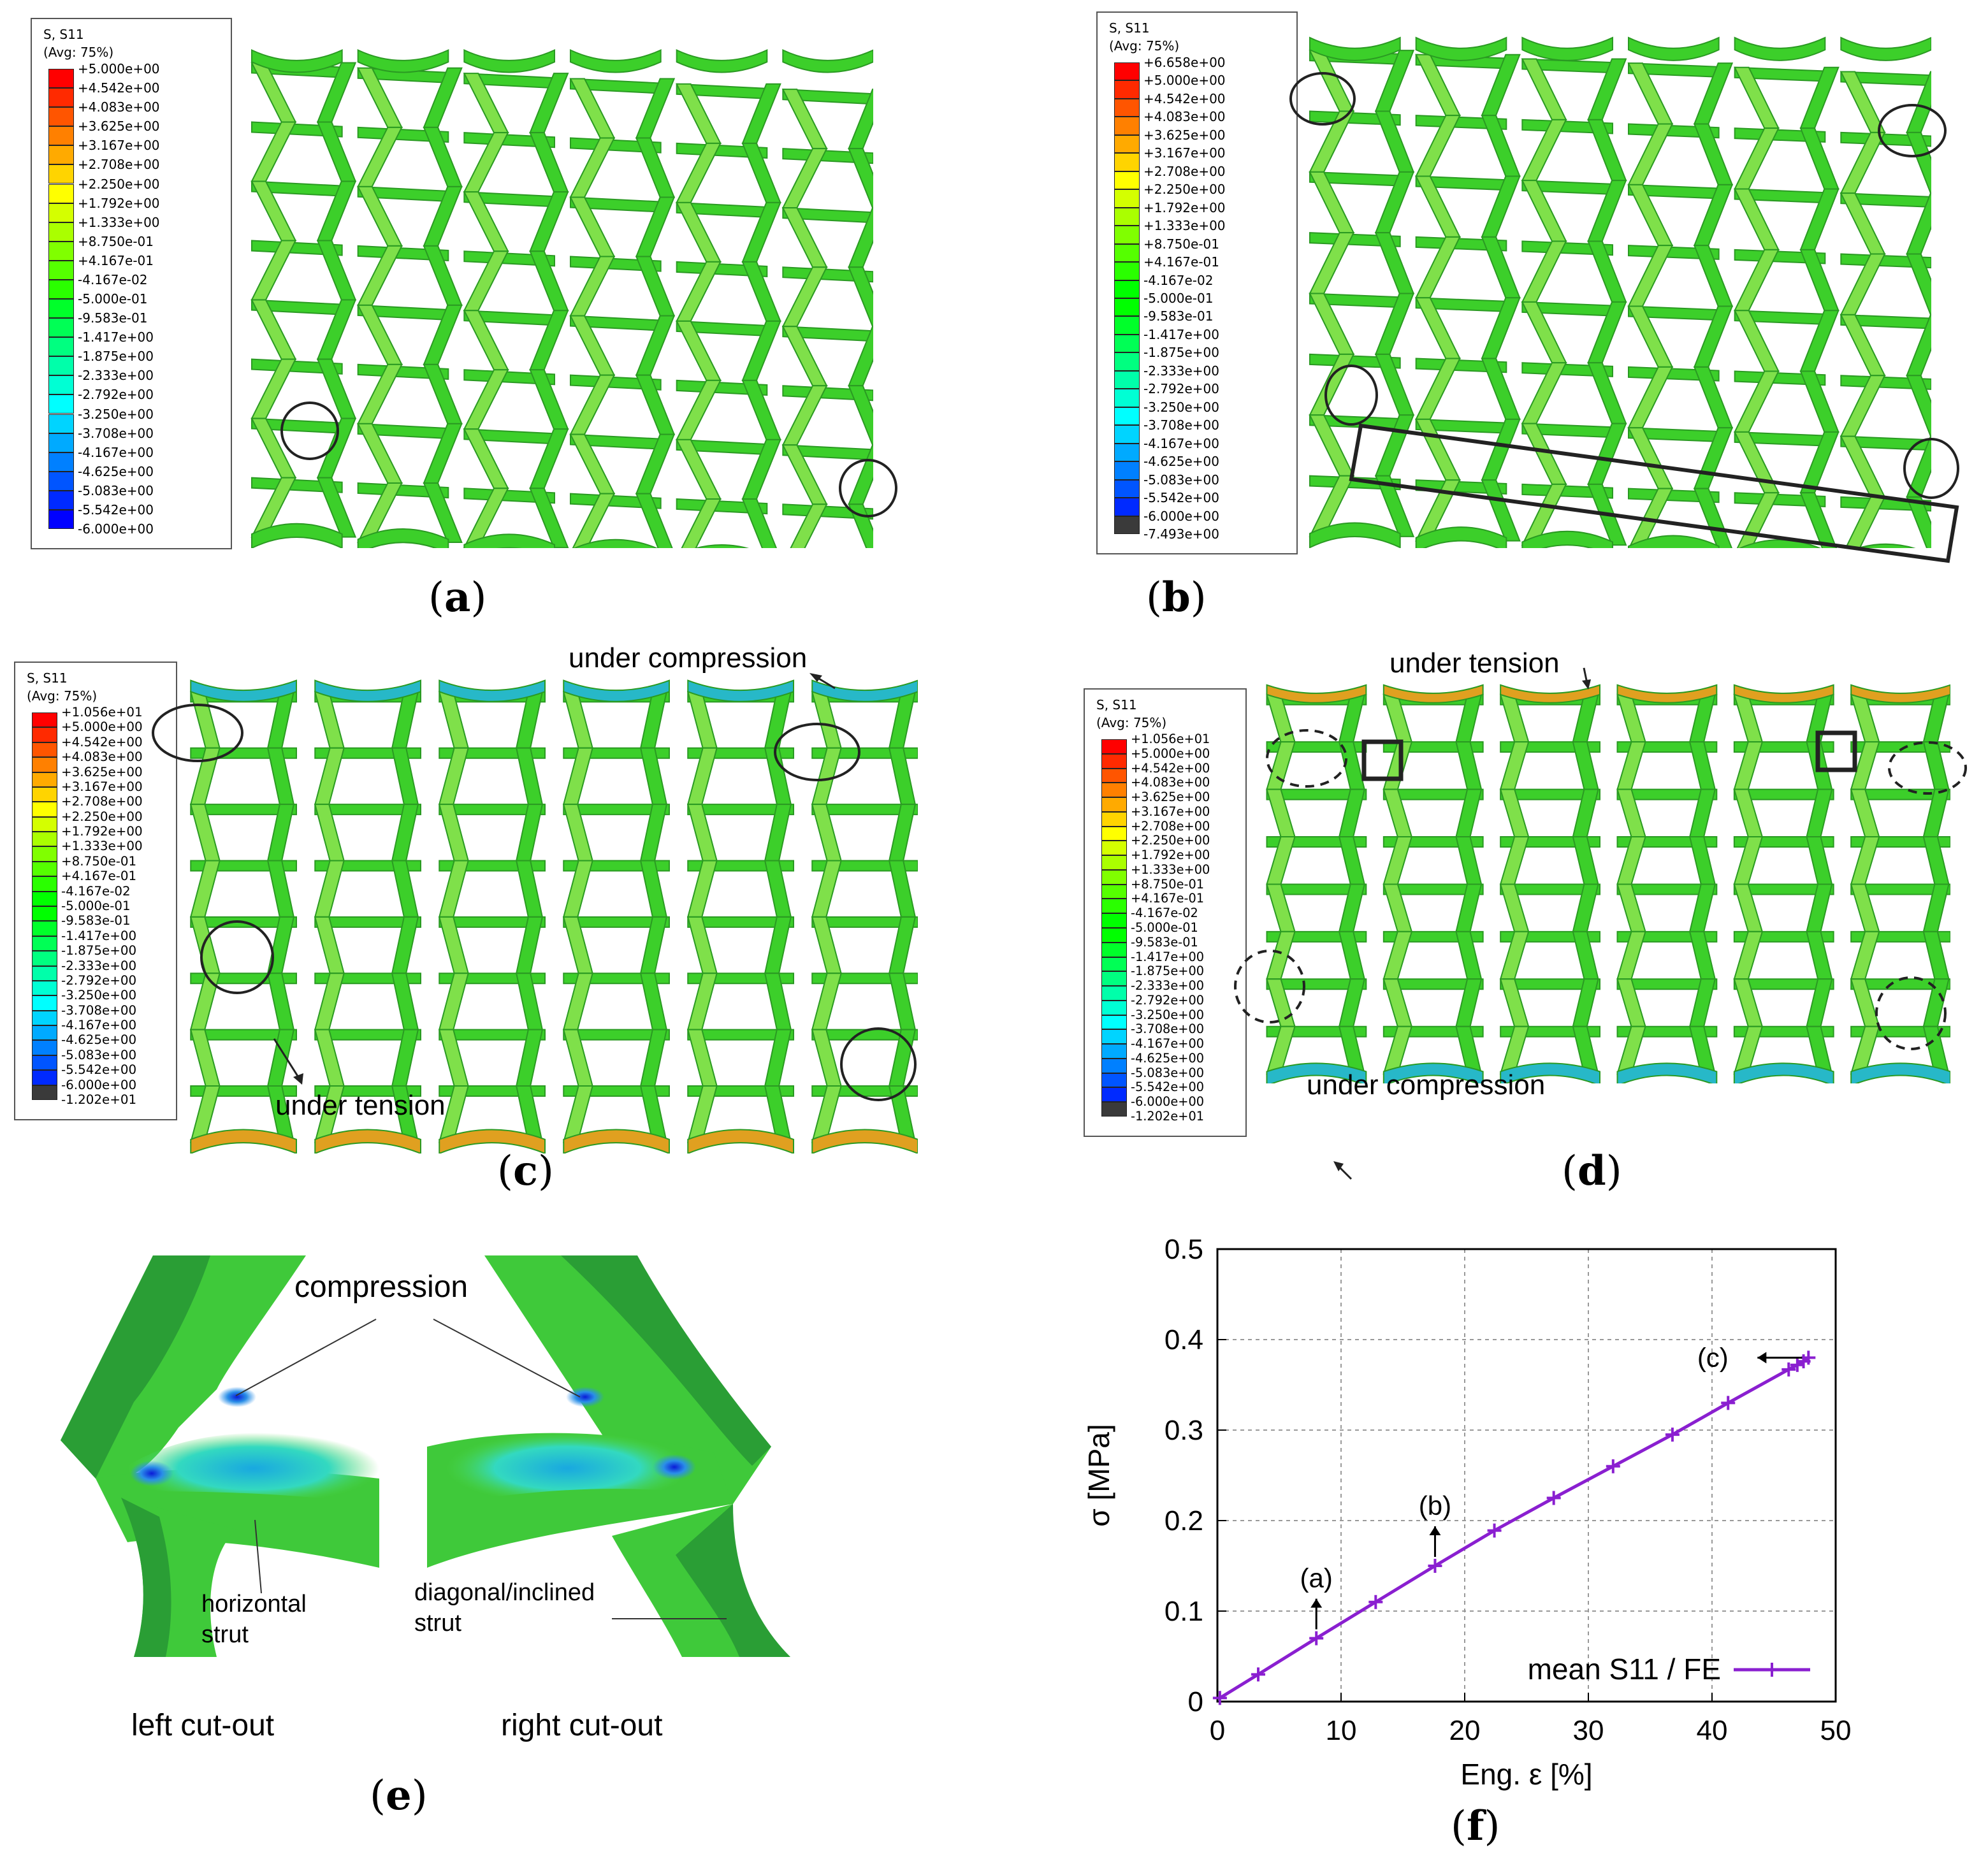  What do you see at coordinates (1181, 353) in the screenshot?
I see `legend-value: -1.875e+00` at bounding box center [1181, 353].